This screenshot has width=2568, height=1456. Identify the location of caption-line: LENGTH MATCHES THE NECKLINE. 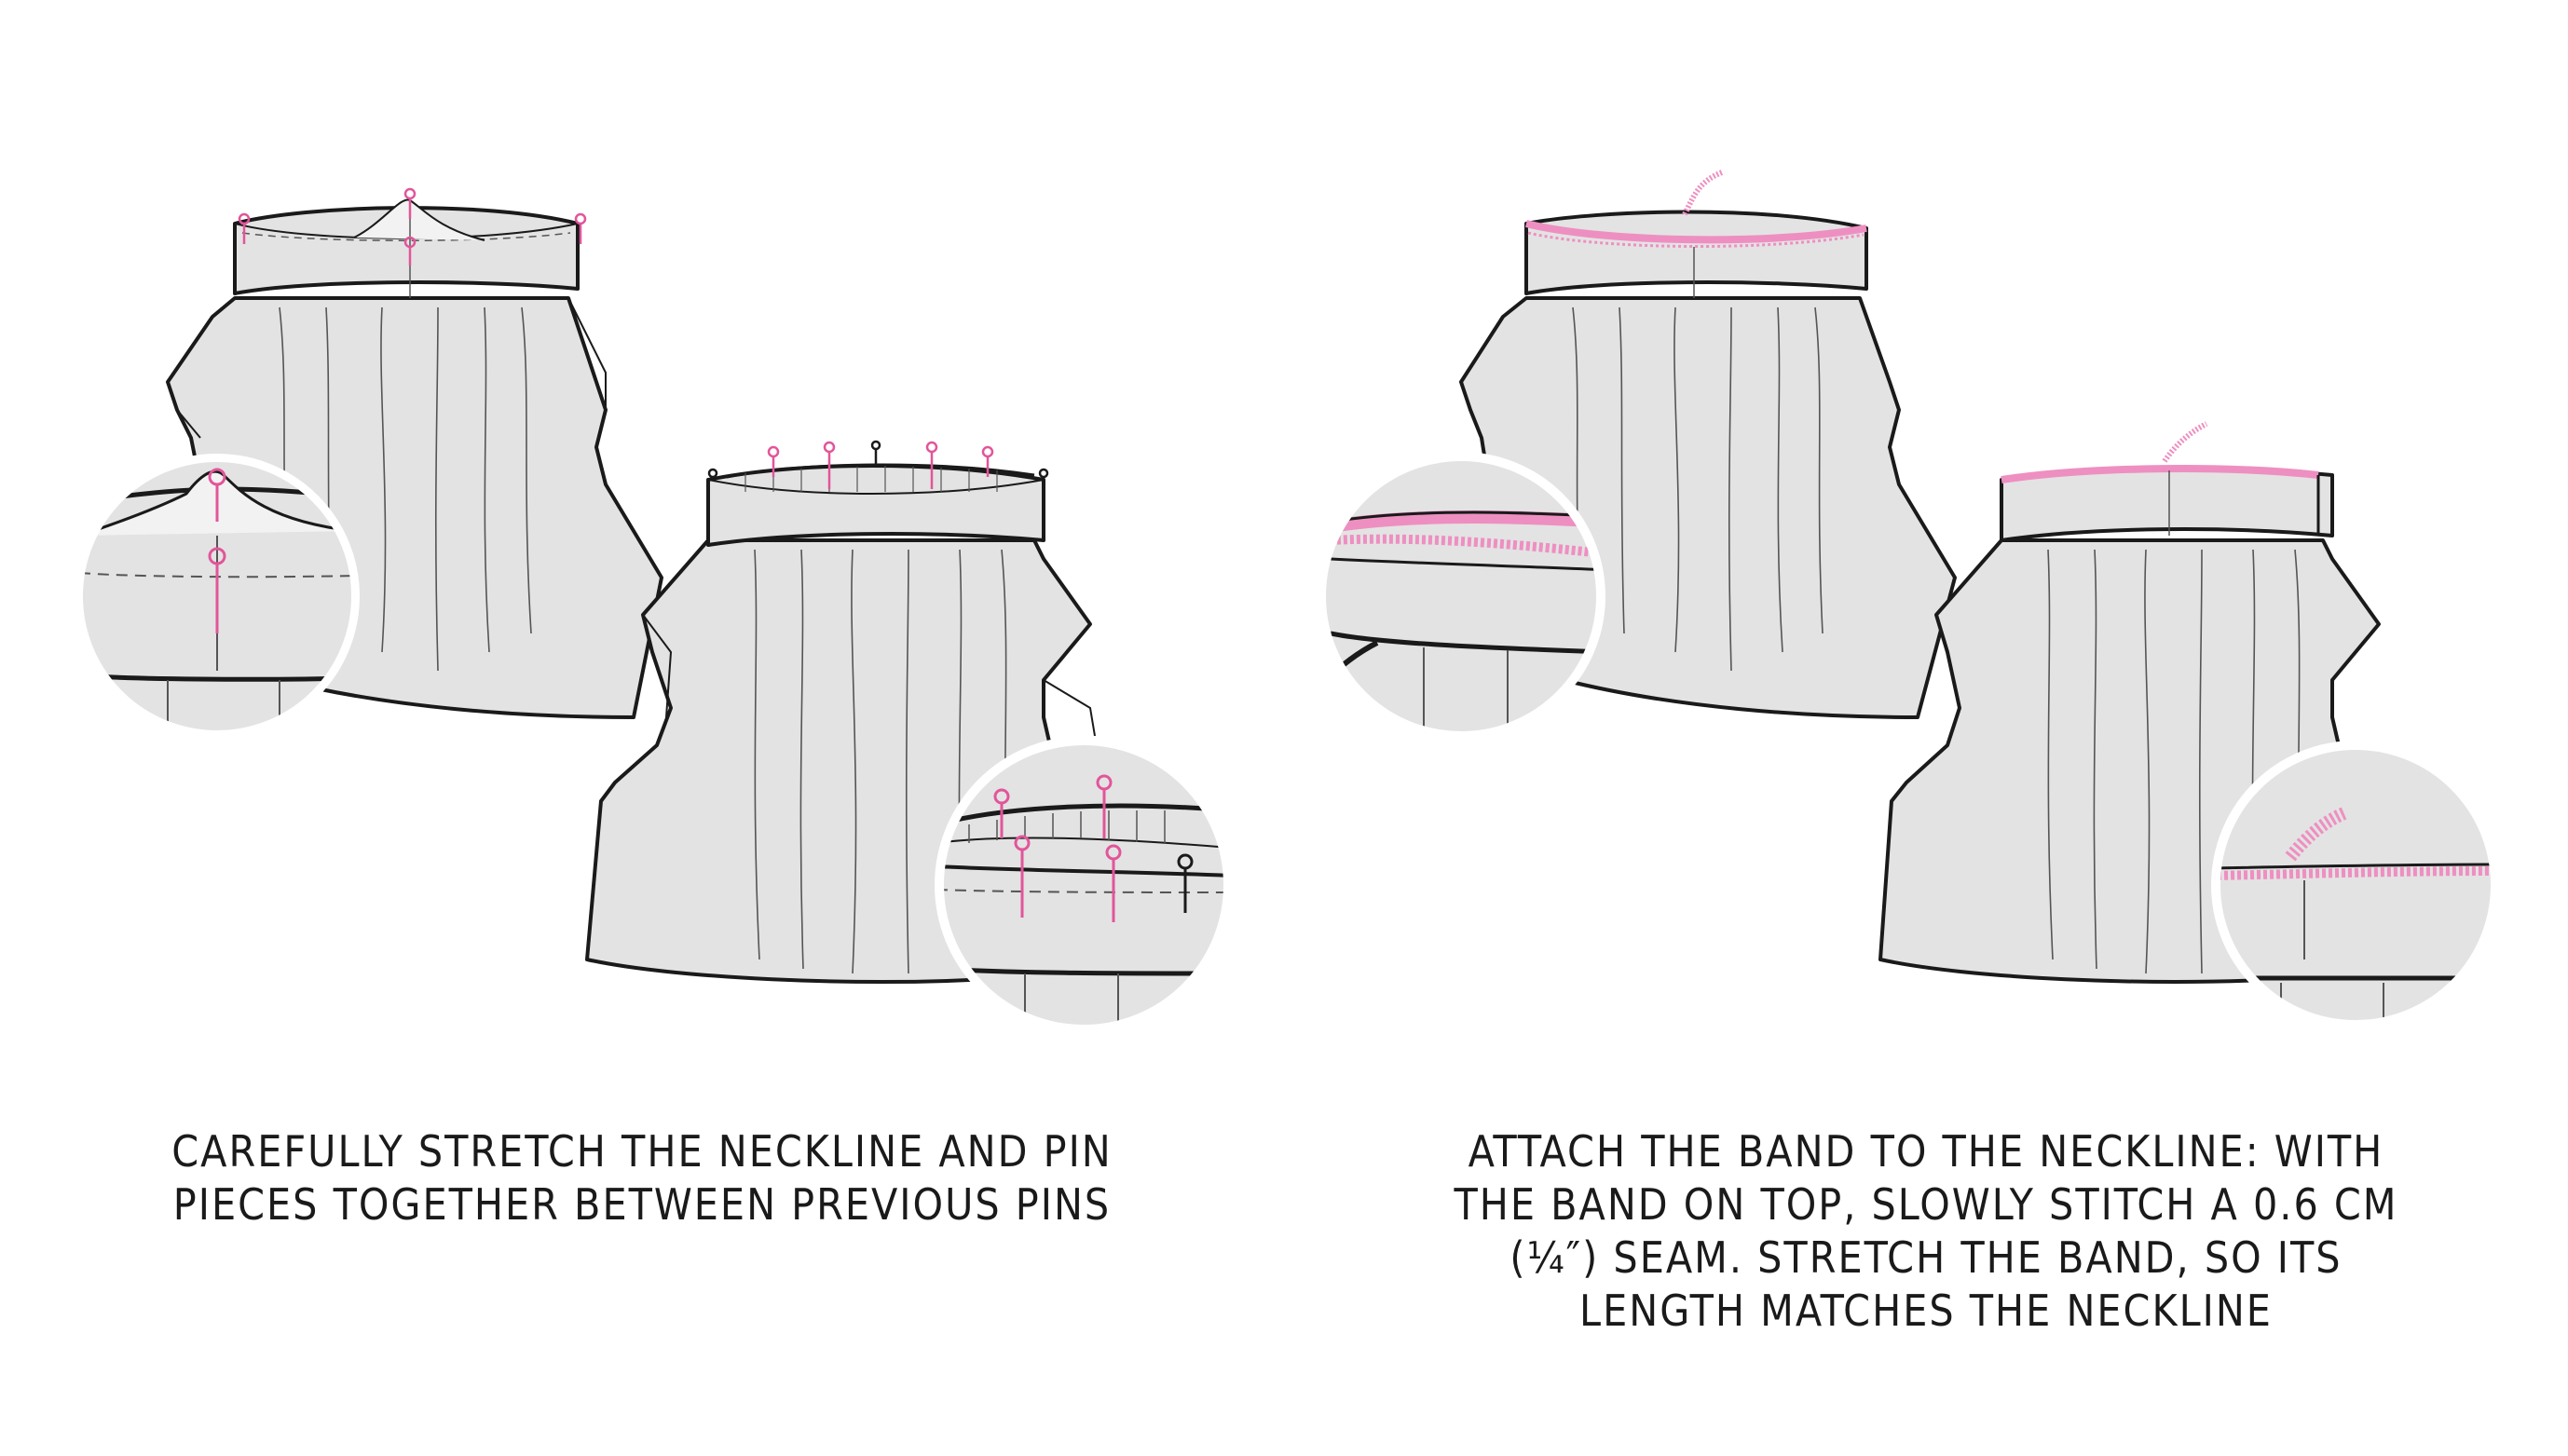
(1926, 1311).